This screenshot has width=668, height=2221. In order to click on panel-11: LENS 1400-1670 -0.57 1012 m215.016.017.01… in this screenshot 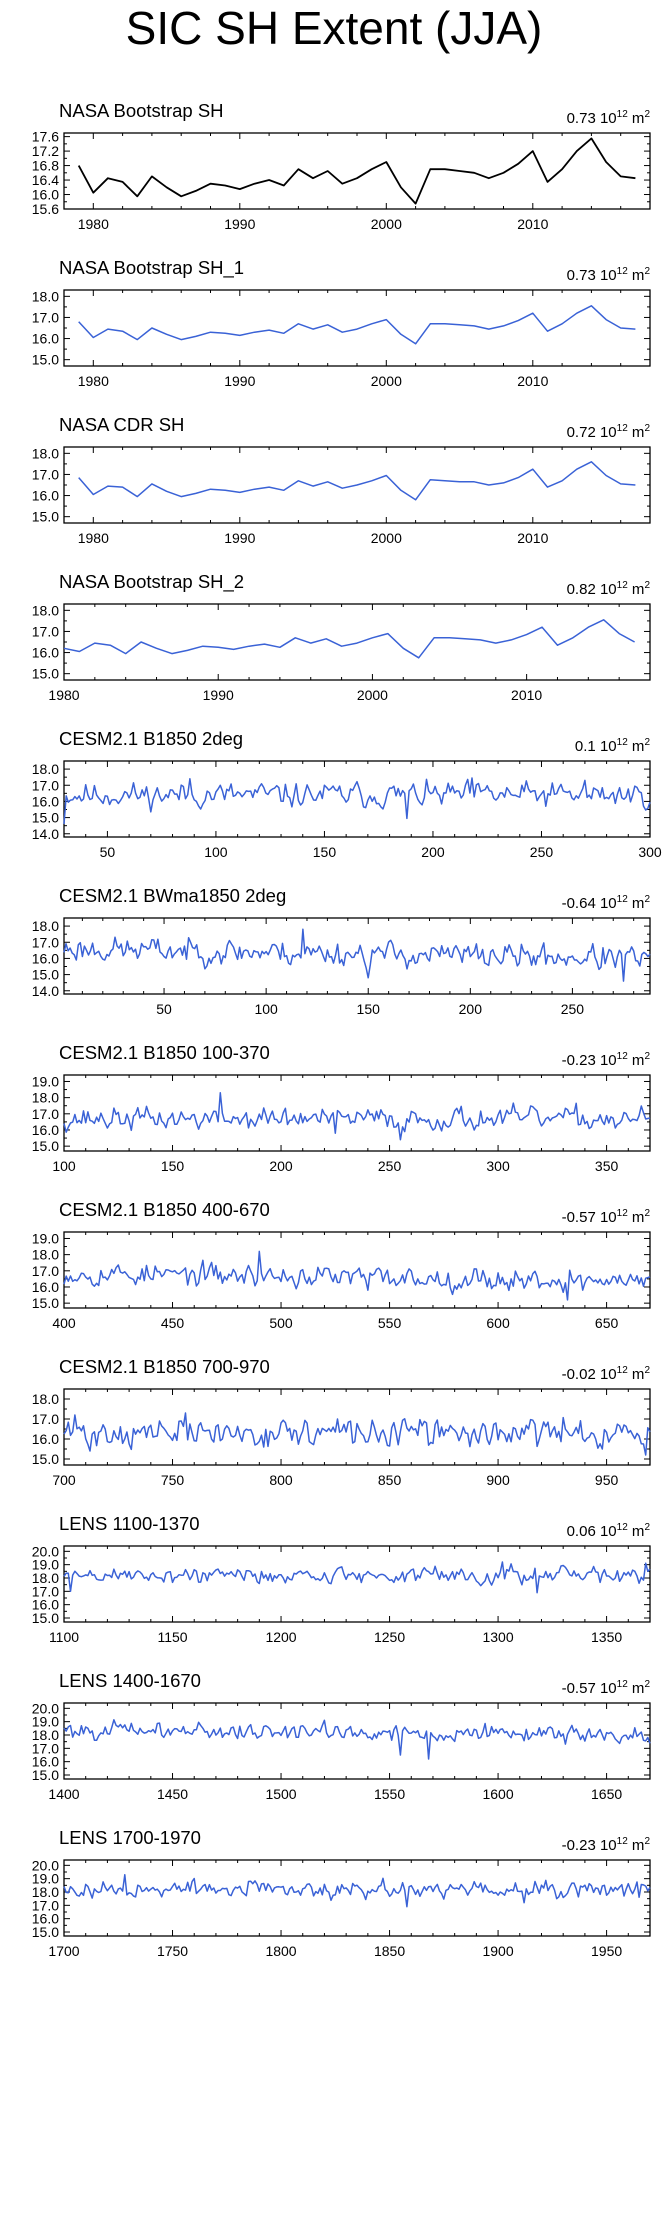, I will do `click(341, 1736)`.